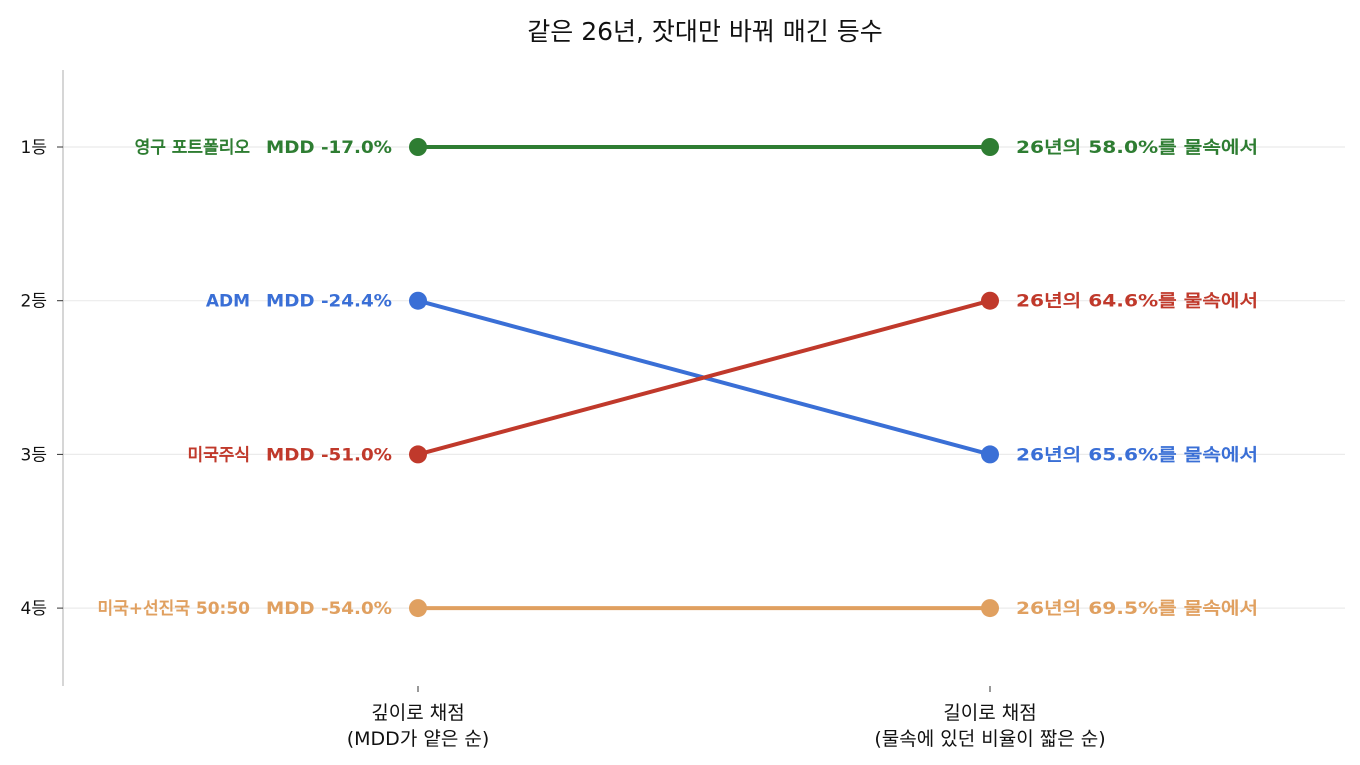 This screenshot has width=1360, height=765. Describe the element at coordinates (329, 302) in the screenshot. I see `series-mdd-label: MDD -24.4%` at that location.